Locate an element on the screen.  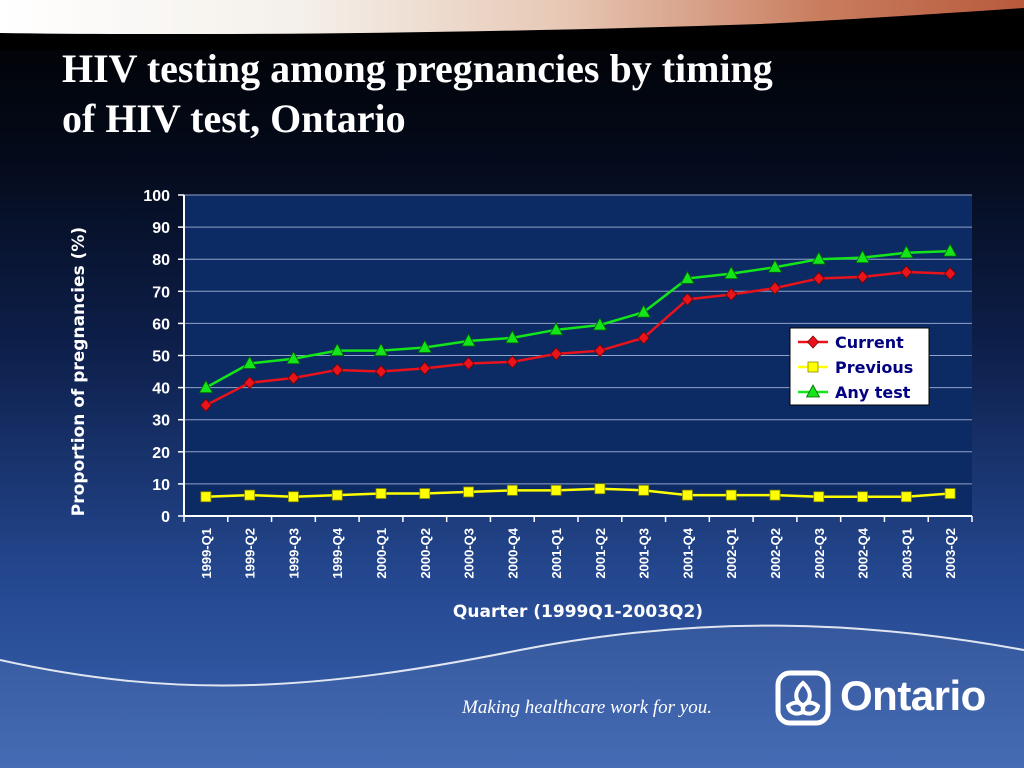
series-any-test is located at coordinates (578, 318).